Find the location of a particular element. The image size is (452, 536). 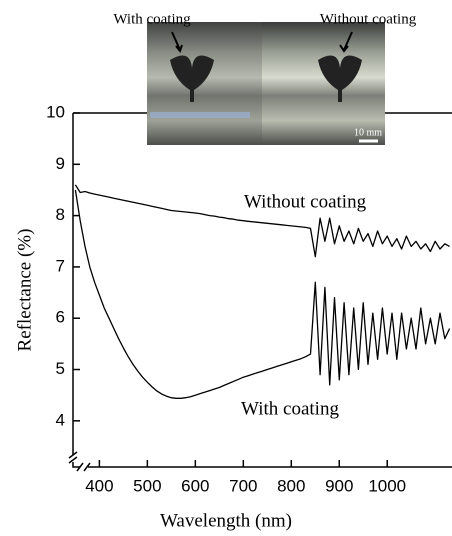

y-tick-label: 10 is located at coordinates (55, 111).